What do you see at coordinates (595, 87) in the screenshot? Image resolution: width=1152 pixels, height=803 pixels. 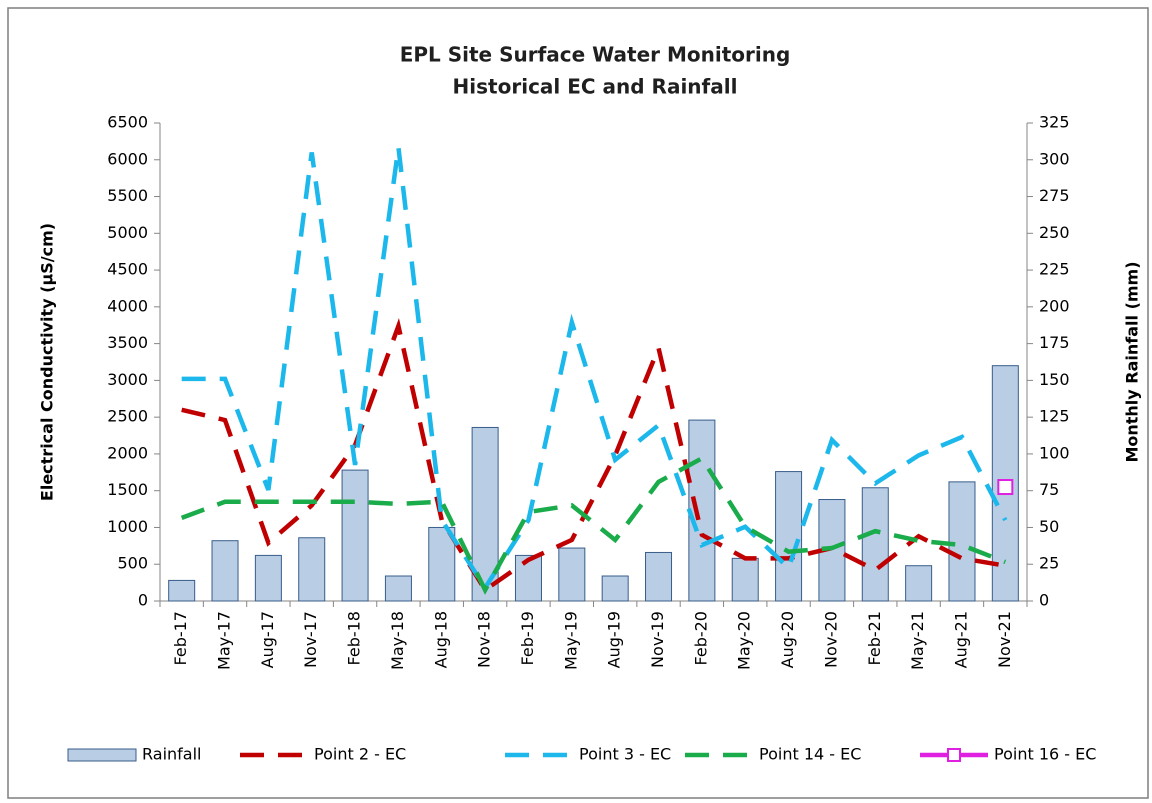 I see `chart-title: Historical EC and Rainfall` at bounding box center [595, 87].